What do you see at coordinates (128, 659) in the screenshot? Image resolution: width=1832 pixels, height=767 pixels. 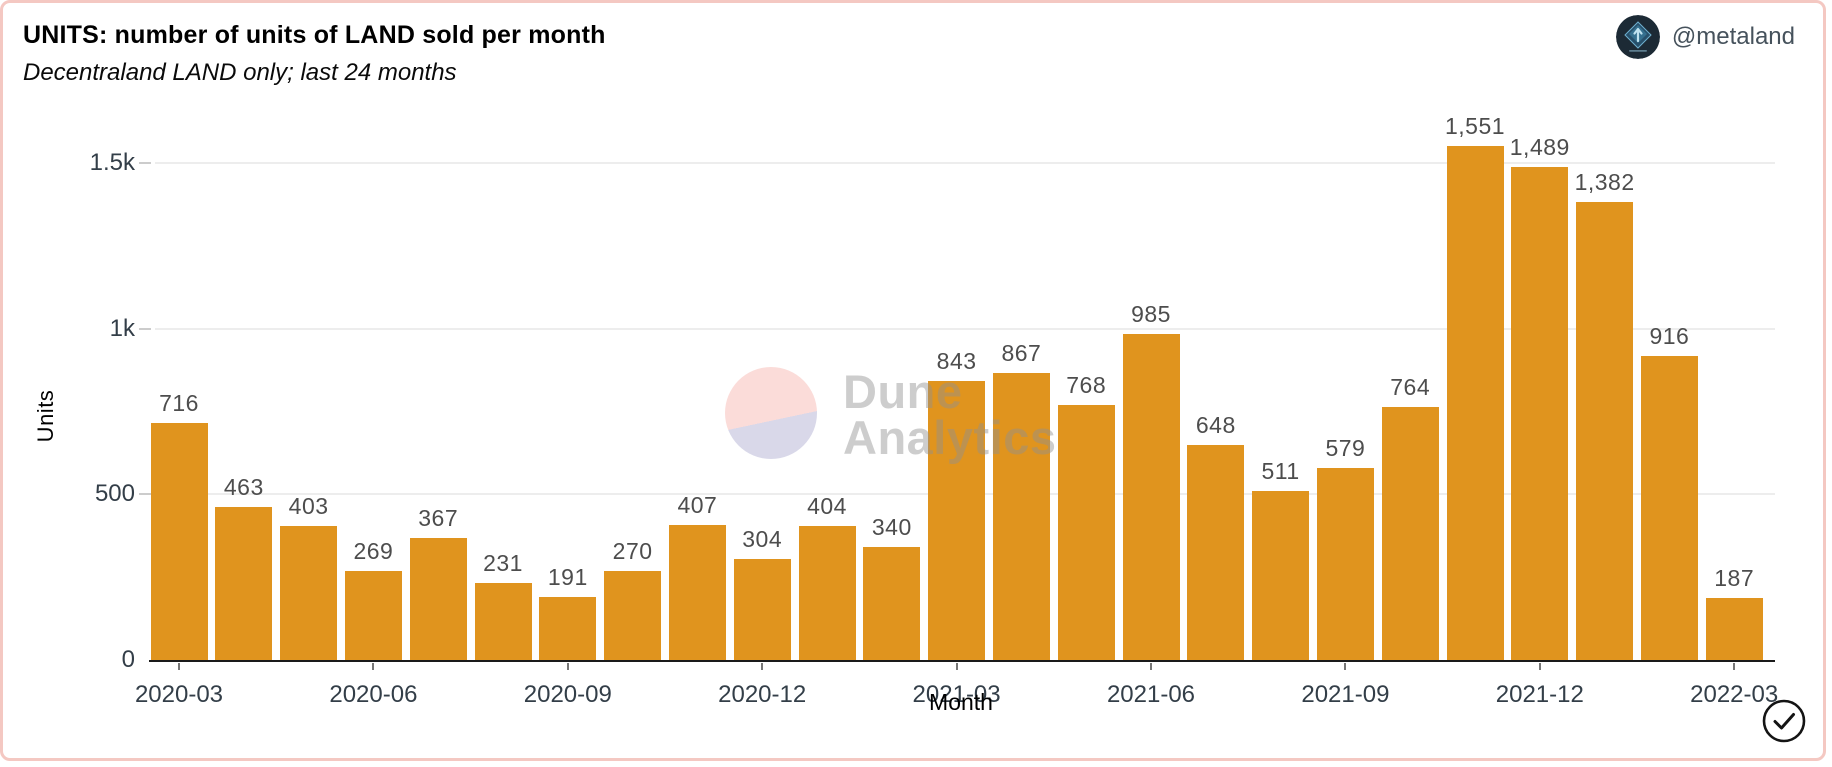 I see `y-tick-label: 0` at bounding box center [128, 659].